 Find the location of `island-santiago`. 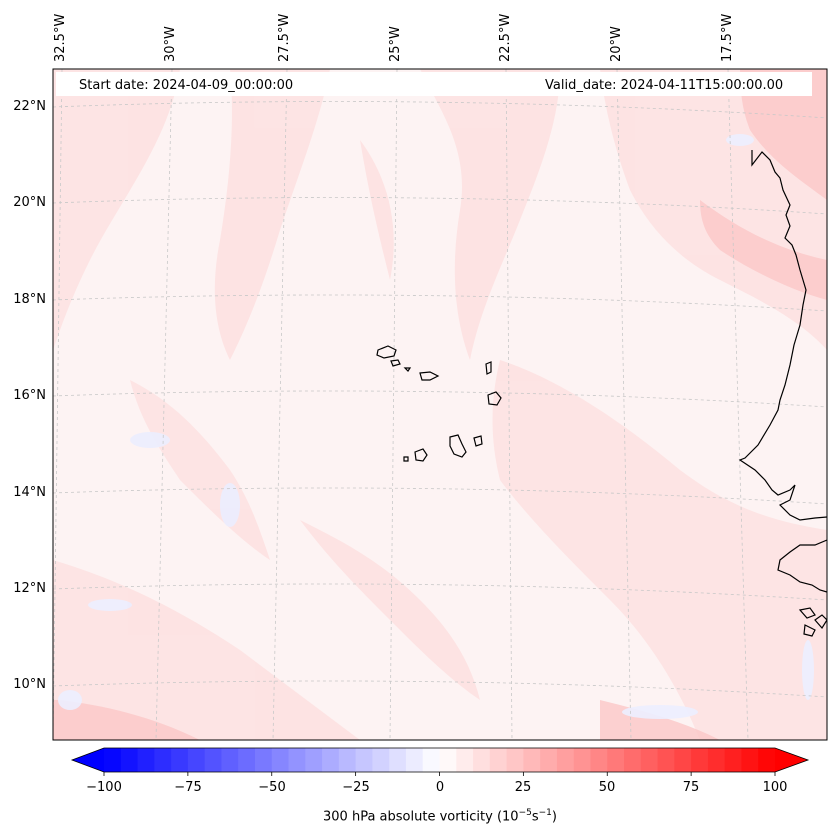

island-santiago is located at coordinates (458, 446).